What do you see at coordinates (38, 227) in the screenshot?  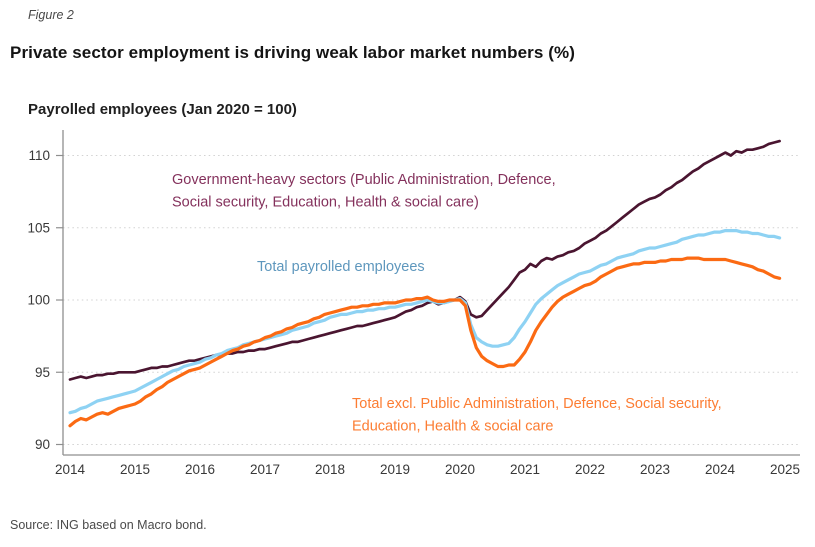 I see `y-axis-tick-label: 105` at bounding box center [38, 227].